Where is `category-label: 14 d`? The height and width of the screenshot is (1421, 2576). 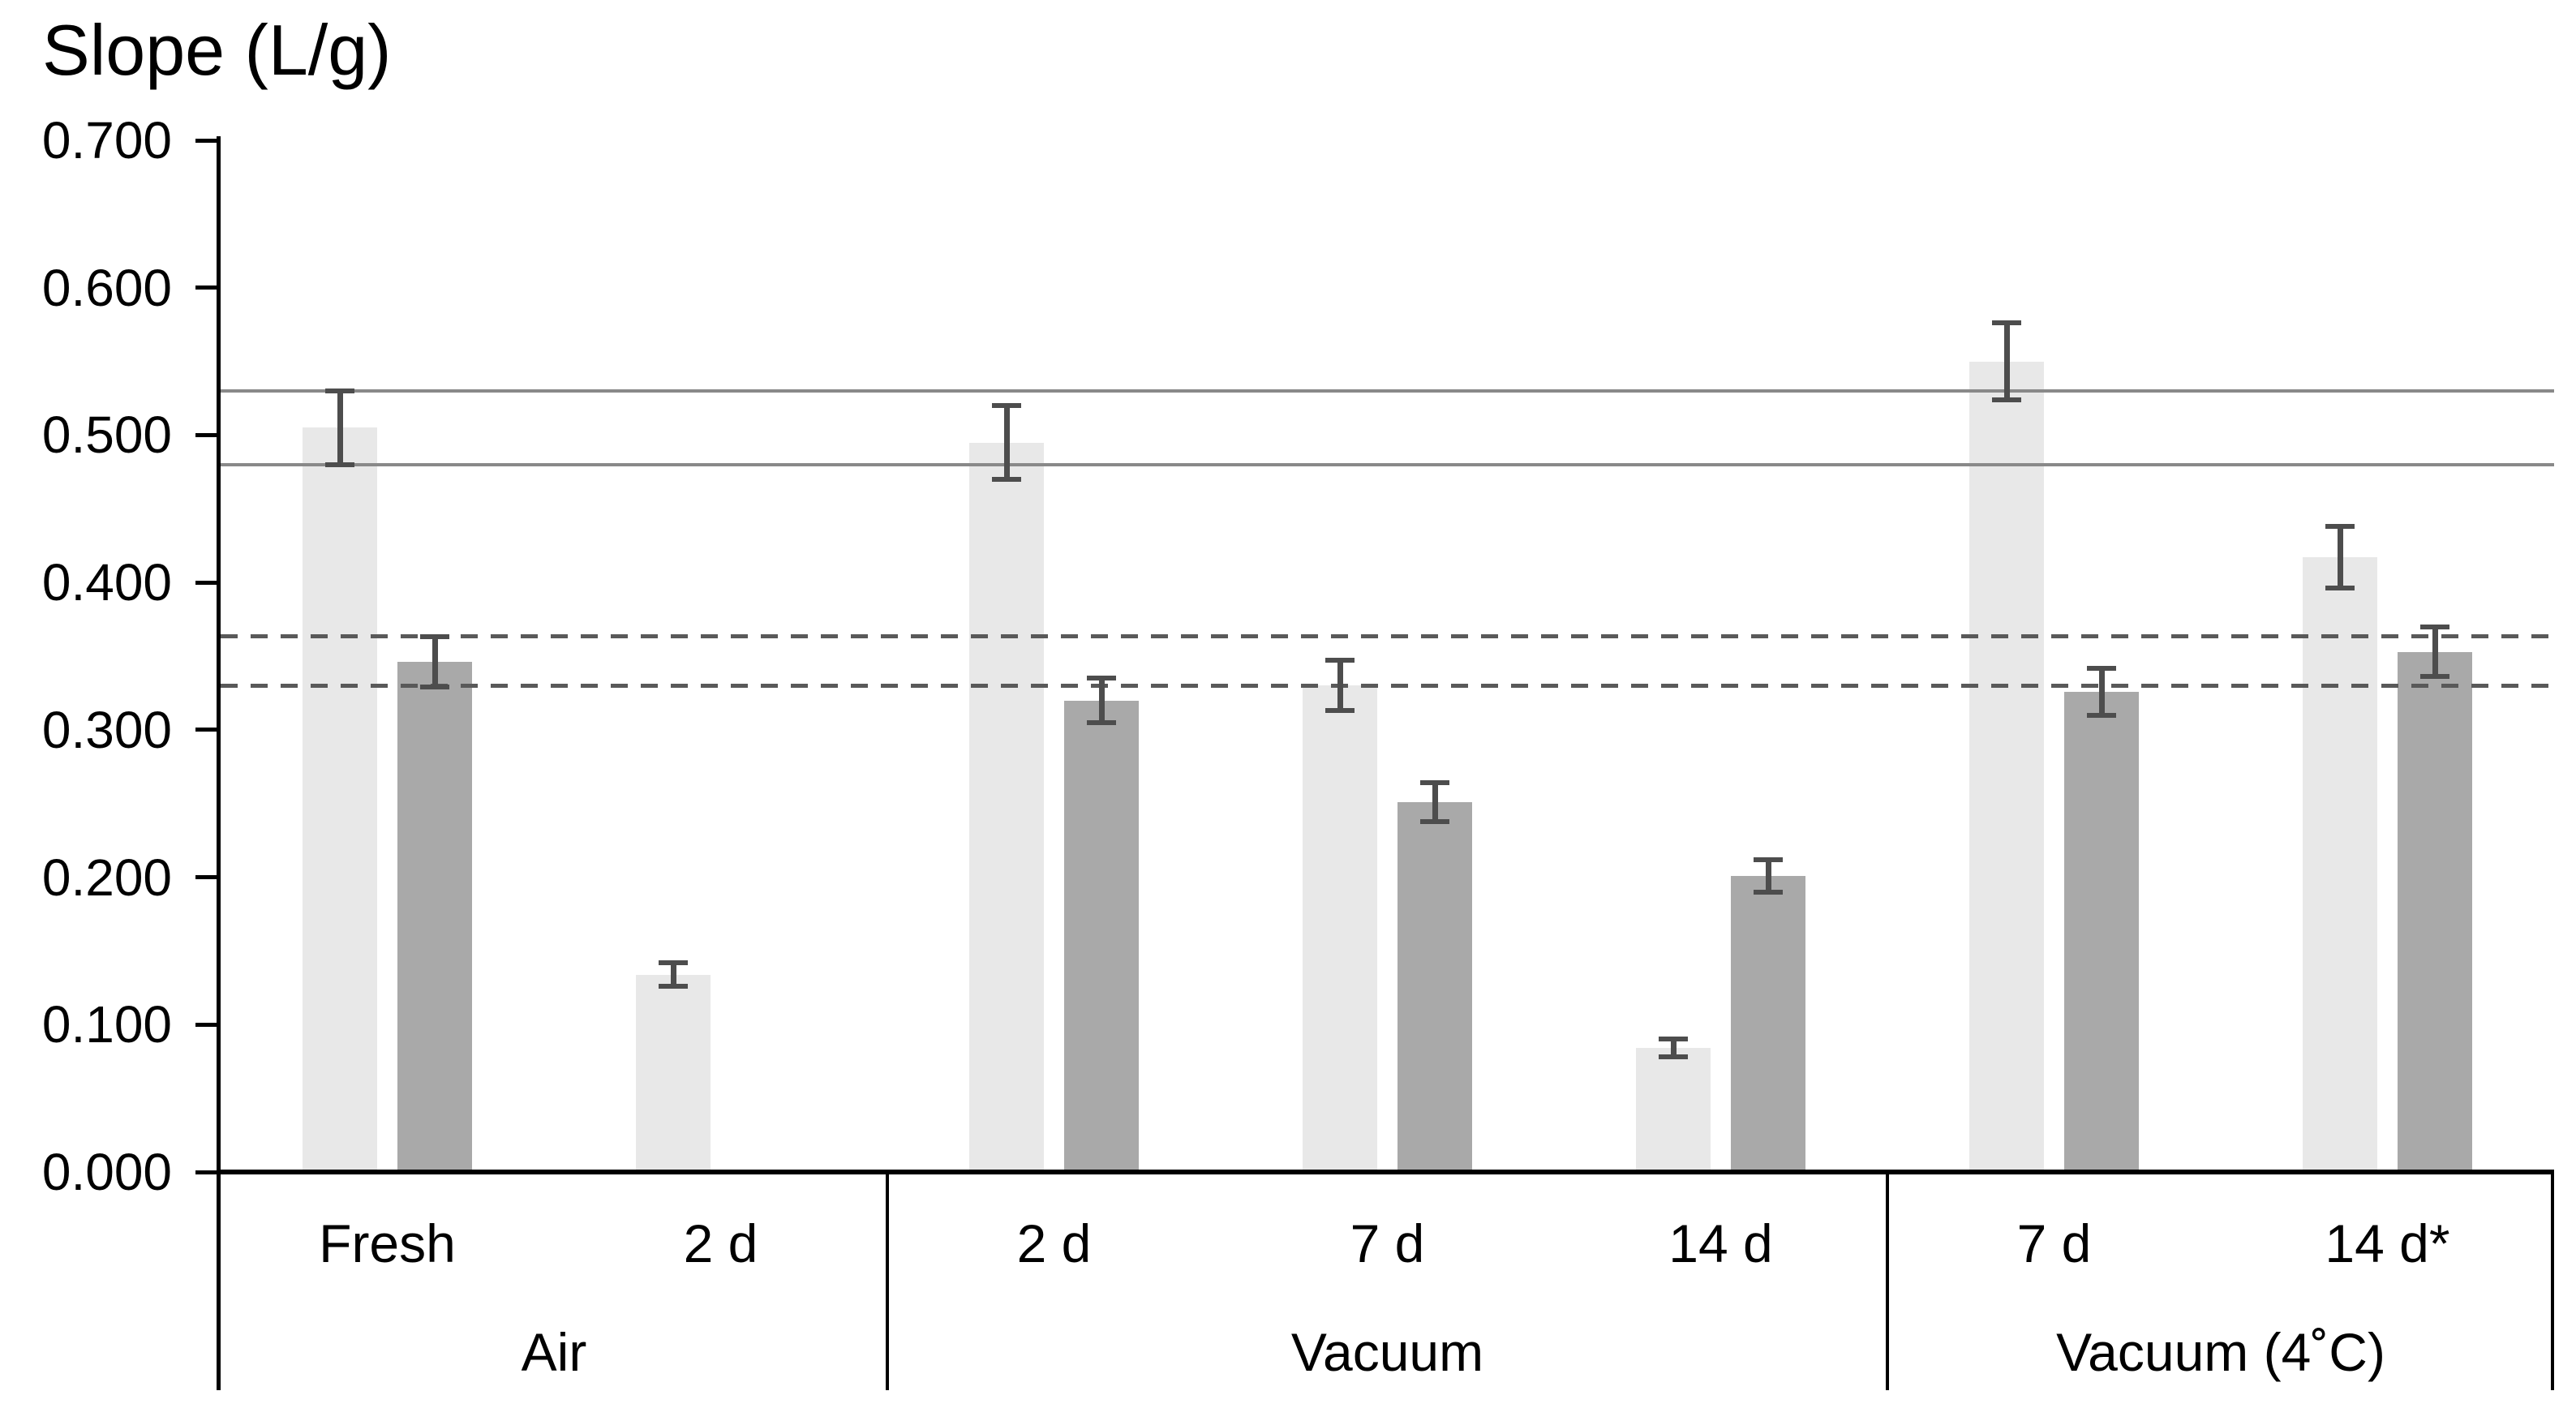
category-label: 14 d is located at coordinates (1720, 1243).